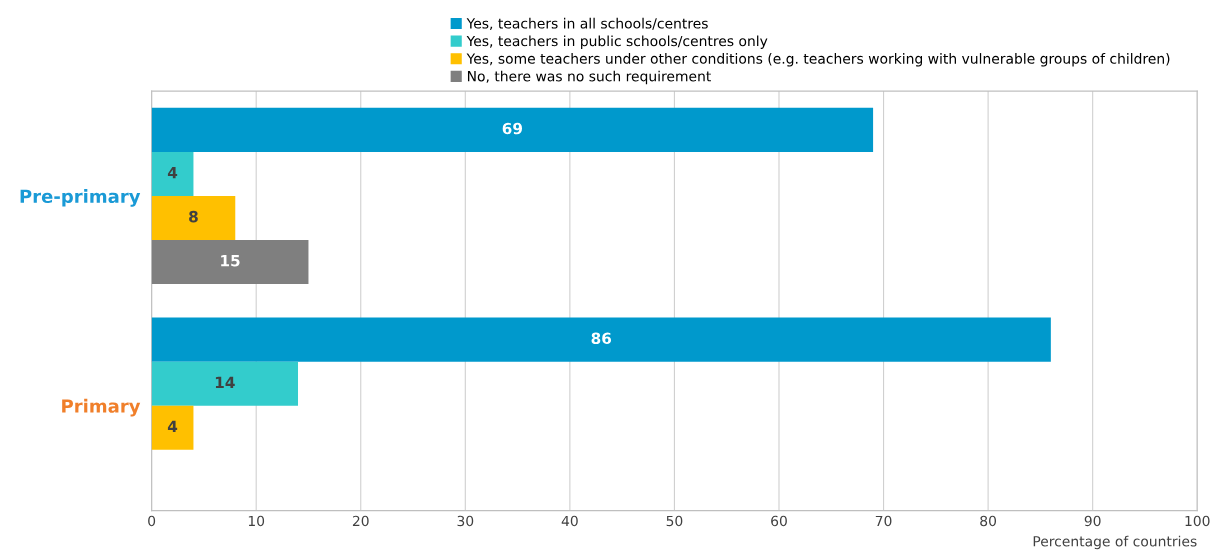  I want to click on data-label: 8, so click(193, 216).